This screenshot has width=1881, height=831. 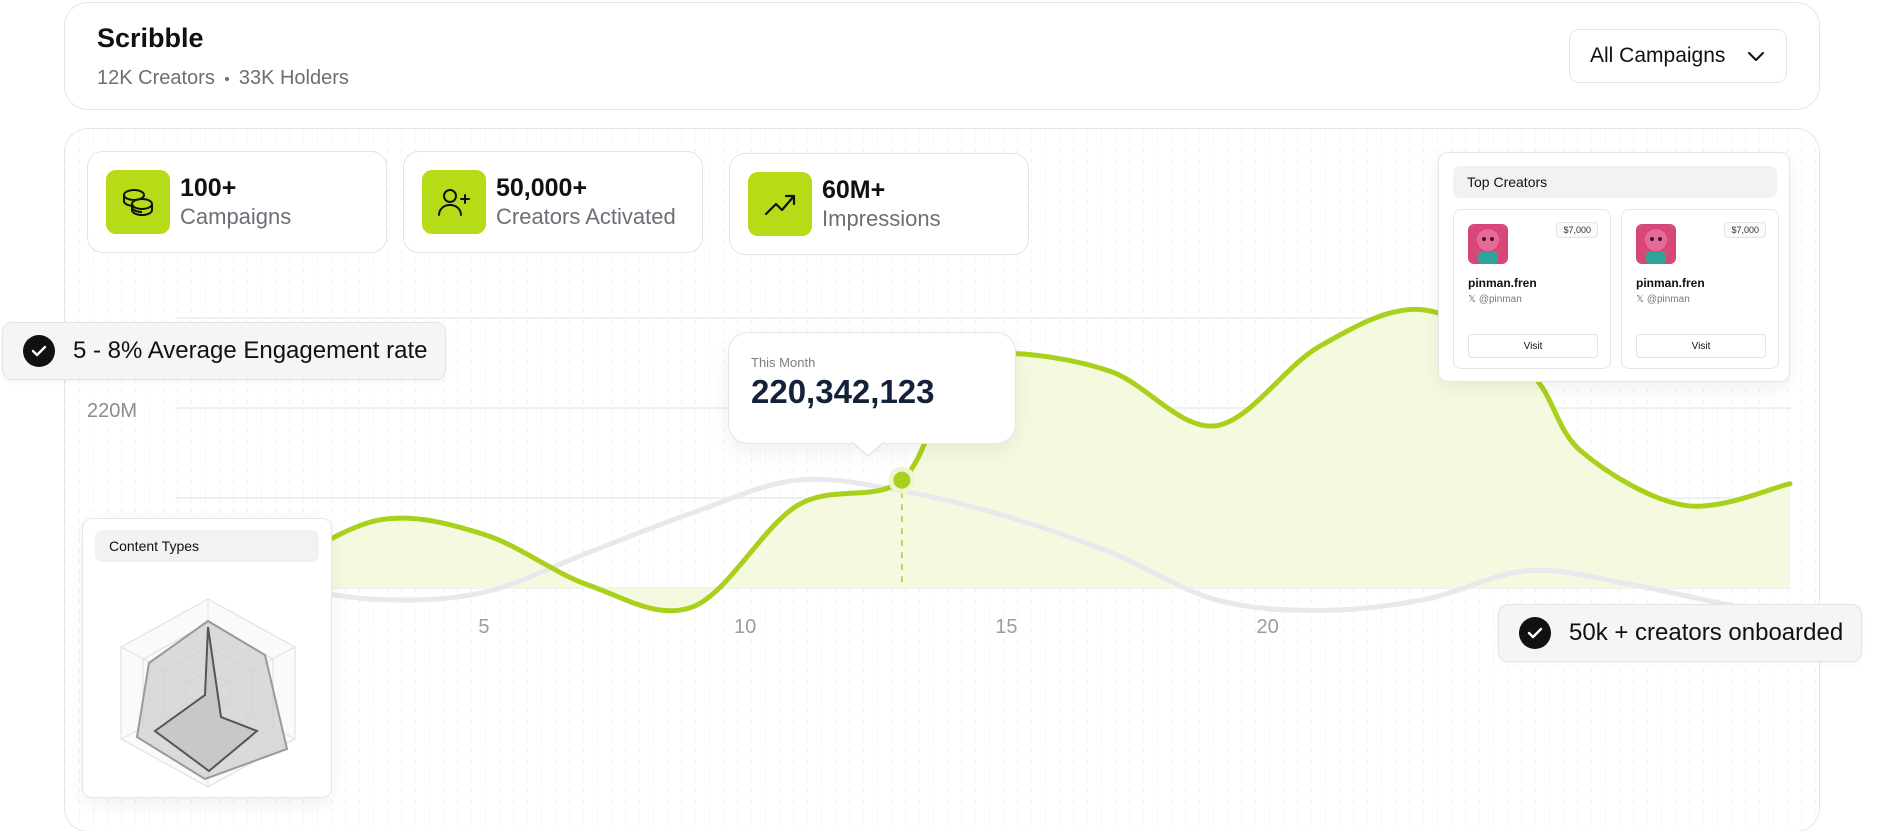 I want to click on stat-campaigns-value: 100+, so click(x=208, y=188).